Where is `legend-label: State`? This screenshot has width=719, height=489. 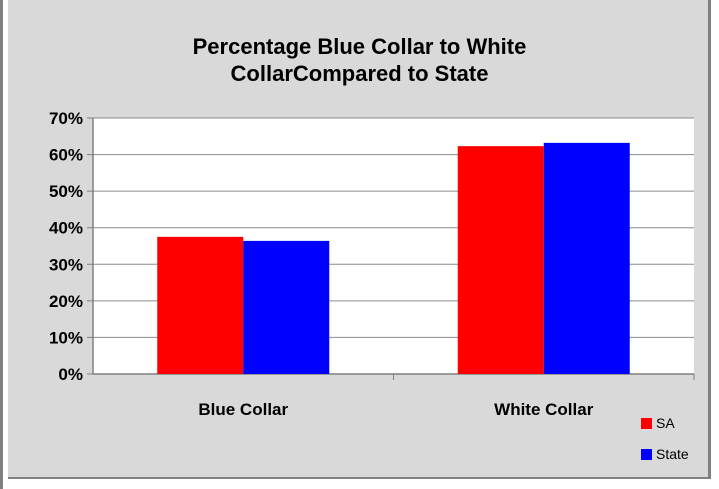
legend-label: State is located at coordinates (672, 454).